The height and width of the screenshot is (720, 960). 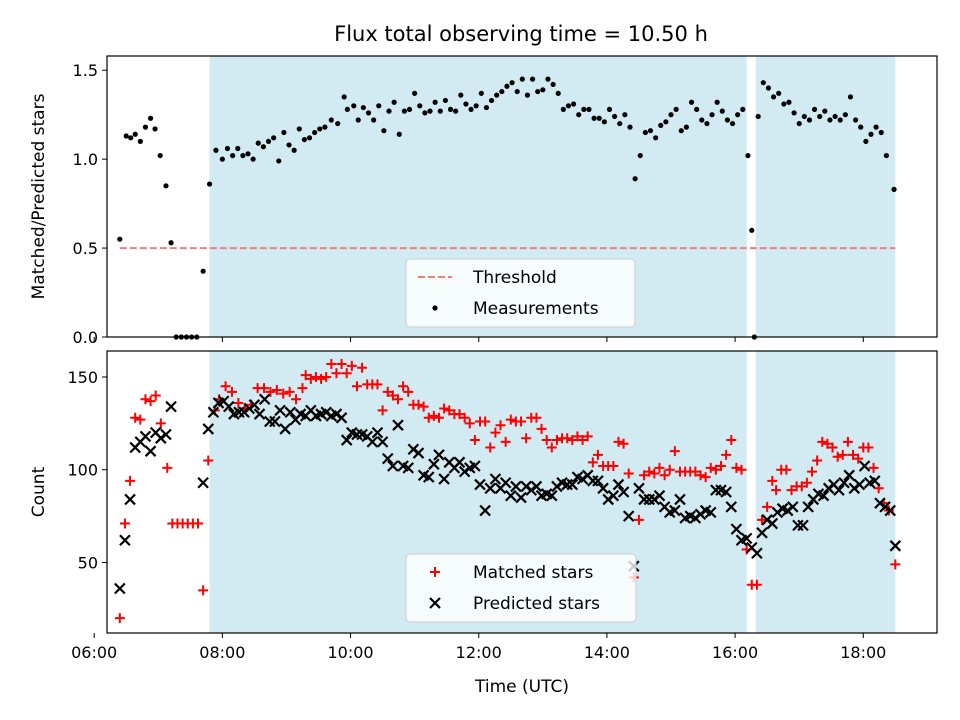 What do you see at coordinates (88, 563) in the screenshot?
I see `count-ytick-label: 50` at bounding box center [88, 563].